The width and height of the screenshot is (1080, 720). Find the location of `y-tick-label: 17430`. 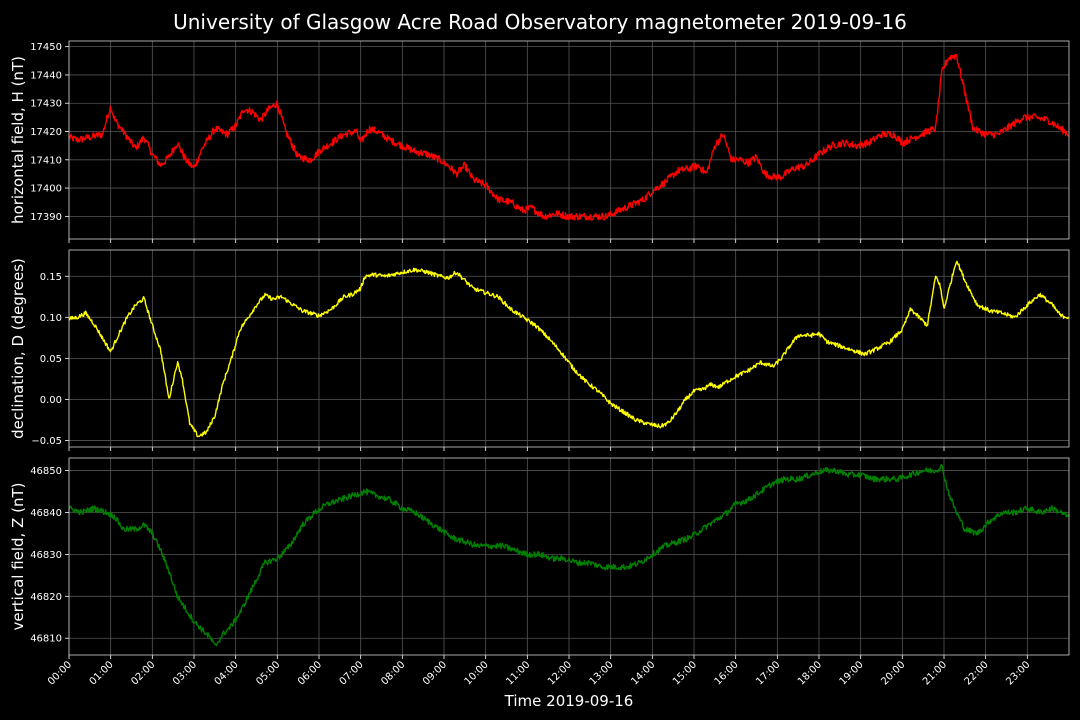

y-tick-label: 17430 is located at coordinates (46, 104).